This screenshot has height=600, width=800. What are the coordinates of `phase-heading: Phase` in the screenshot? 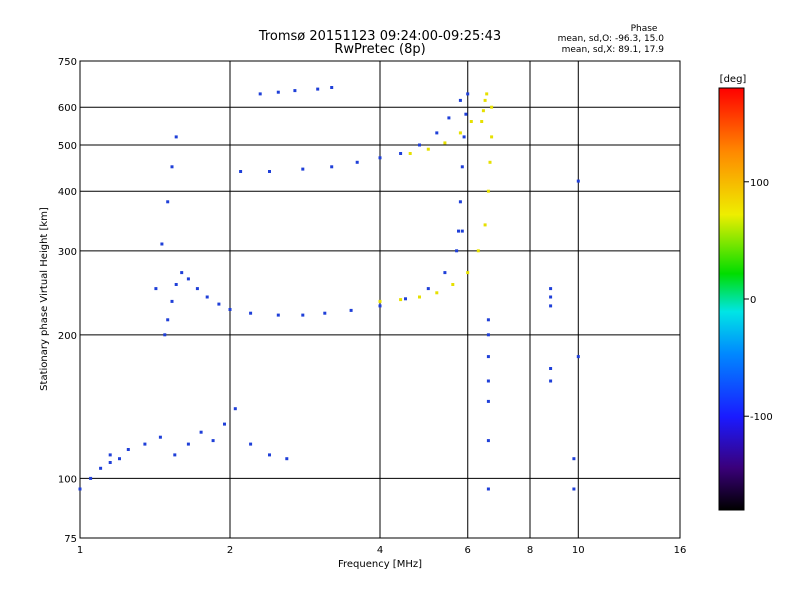 It's located at (644, 29).